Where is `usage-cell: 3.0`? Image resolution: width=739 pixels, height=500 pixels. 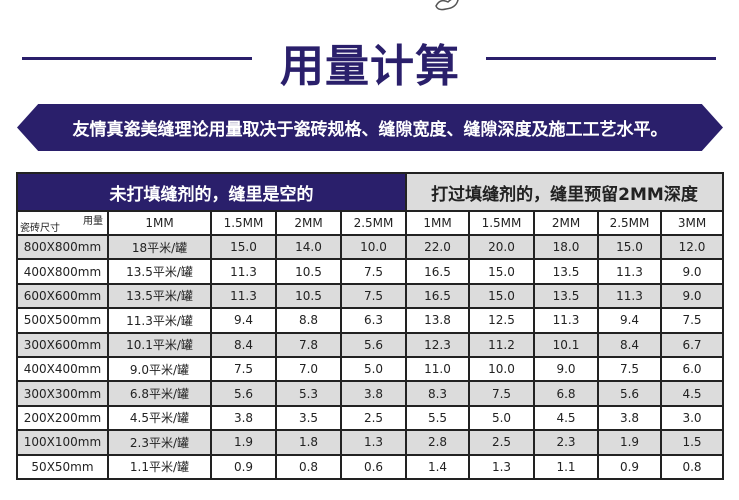
usage-cell: 3.0 is located at coordinates (692, 418).